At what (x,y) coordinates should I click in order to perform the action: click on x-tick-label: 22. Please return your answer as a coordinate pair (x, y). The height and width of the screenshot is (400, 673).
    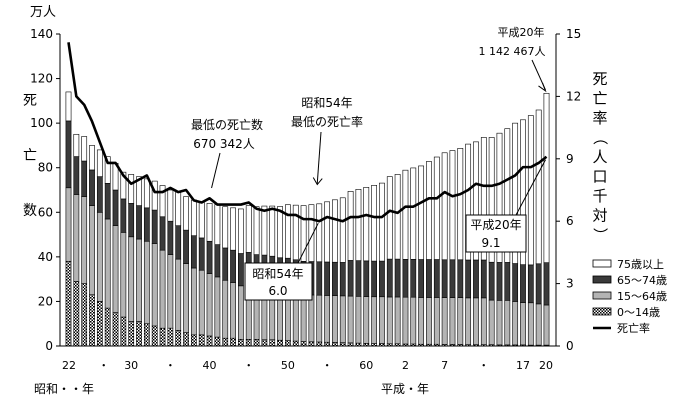
    Looking at the image, I should click on (69, 365).